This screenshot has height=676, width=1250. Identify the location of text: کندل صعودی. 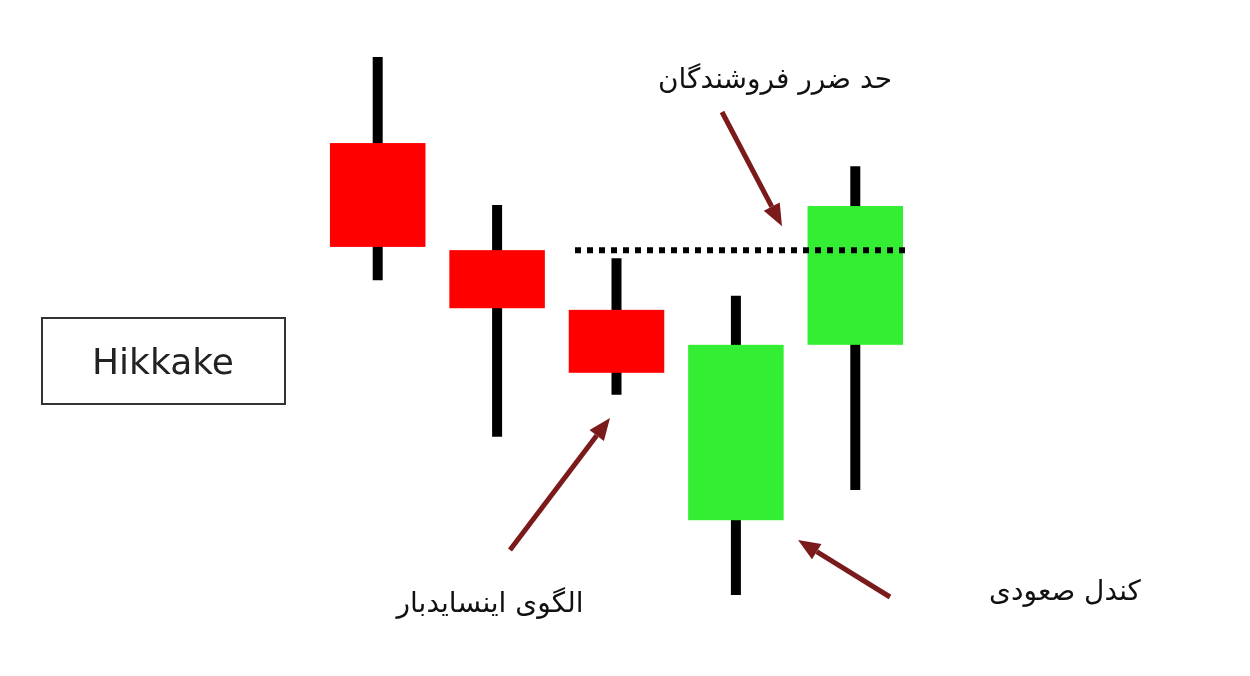
(1065, 590).